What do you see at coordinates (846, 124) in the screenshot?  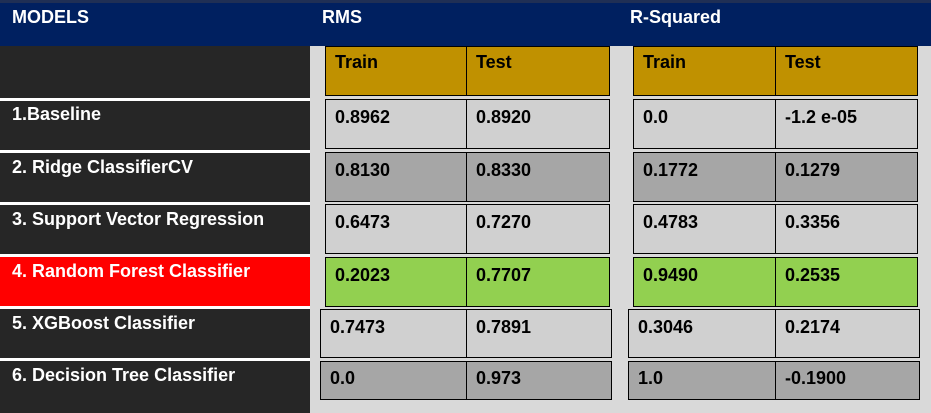 I see `r2-test-cell: -1.2 e-05` at bounding box center [846, 124].